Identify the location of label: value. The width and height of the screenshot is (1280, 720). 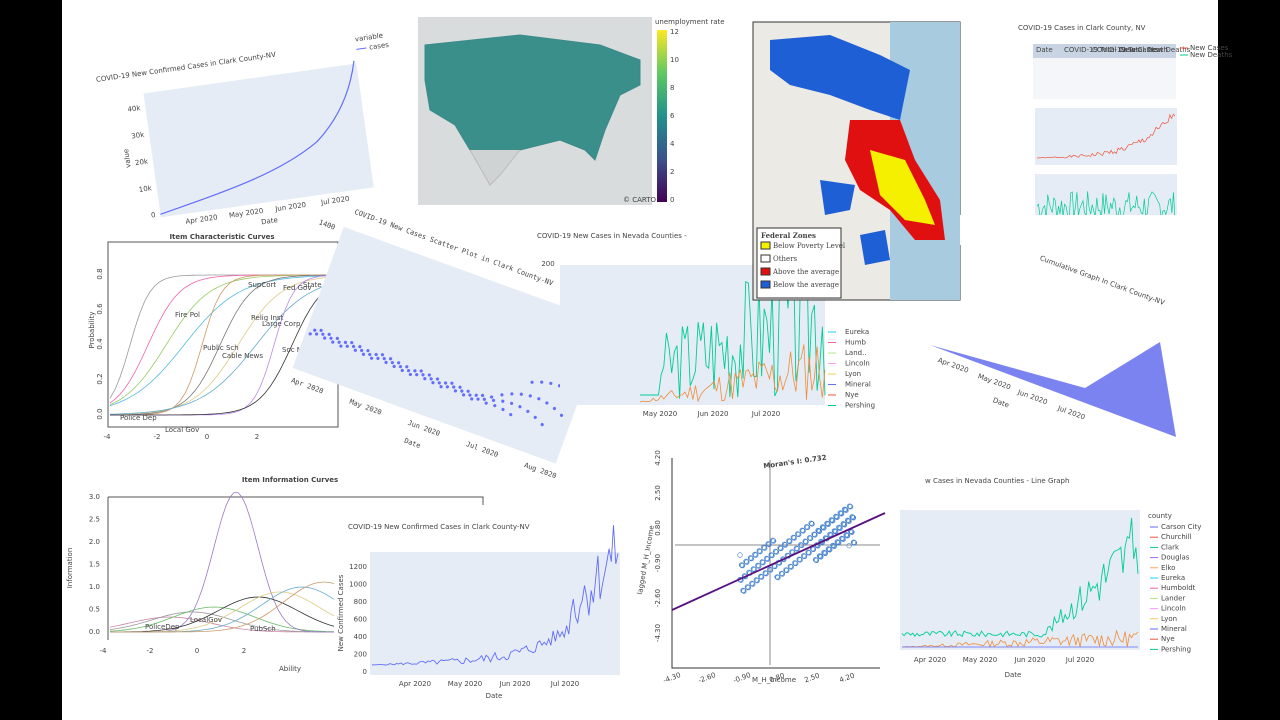
(127, 158).